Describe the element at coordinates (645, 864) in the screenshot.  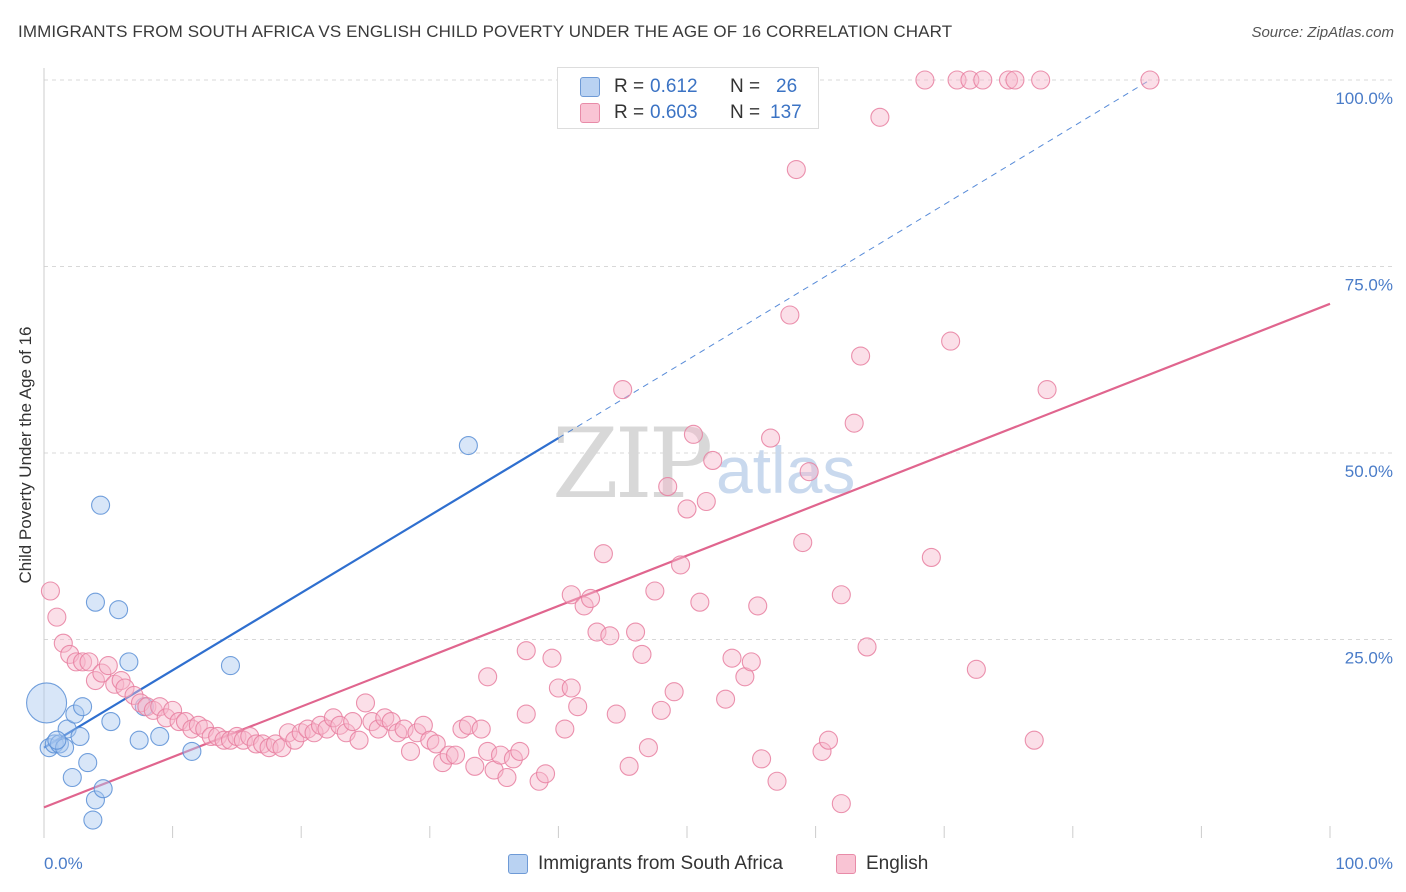
I see `legend-item-blue: Immigrants from South Africa` at that location.